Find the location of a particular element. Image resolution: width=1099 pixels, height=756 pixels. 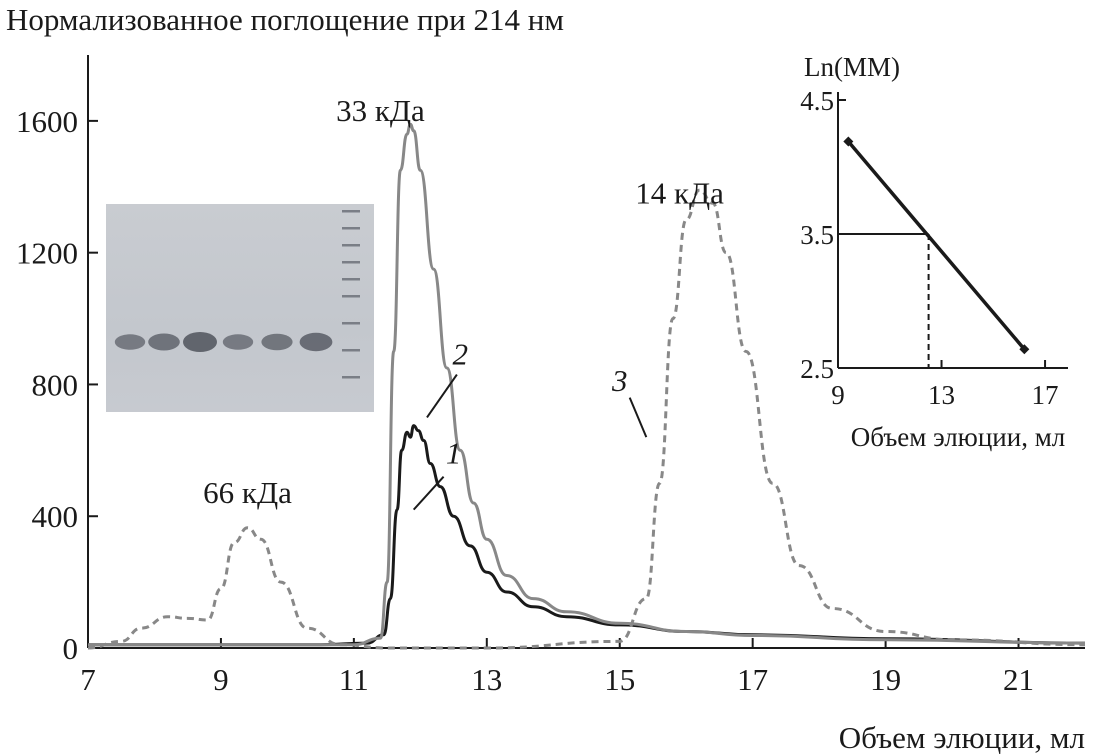

curve-label-2: 2 is located at coordinates (460, 354).